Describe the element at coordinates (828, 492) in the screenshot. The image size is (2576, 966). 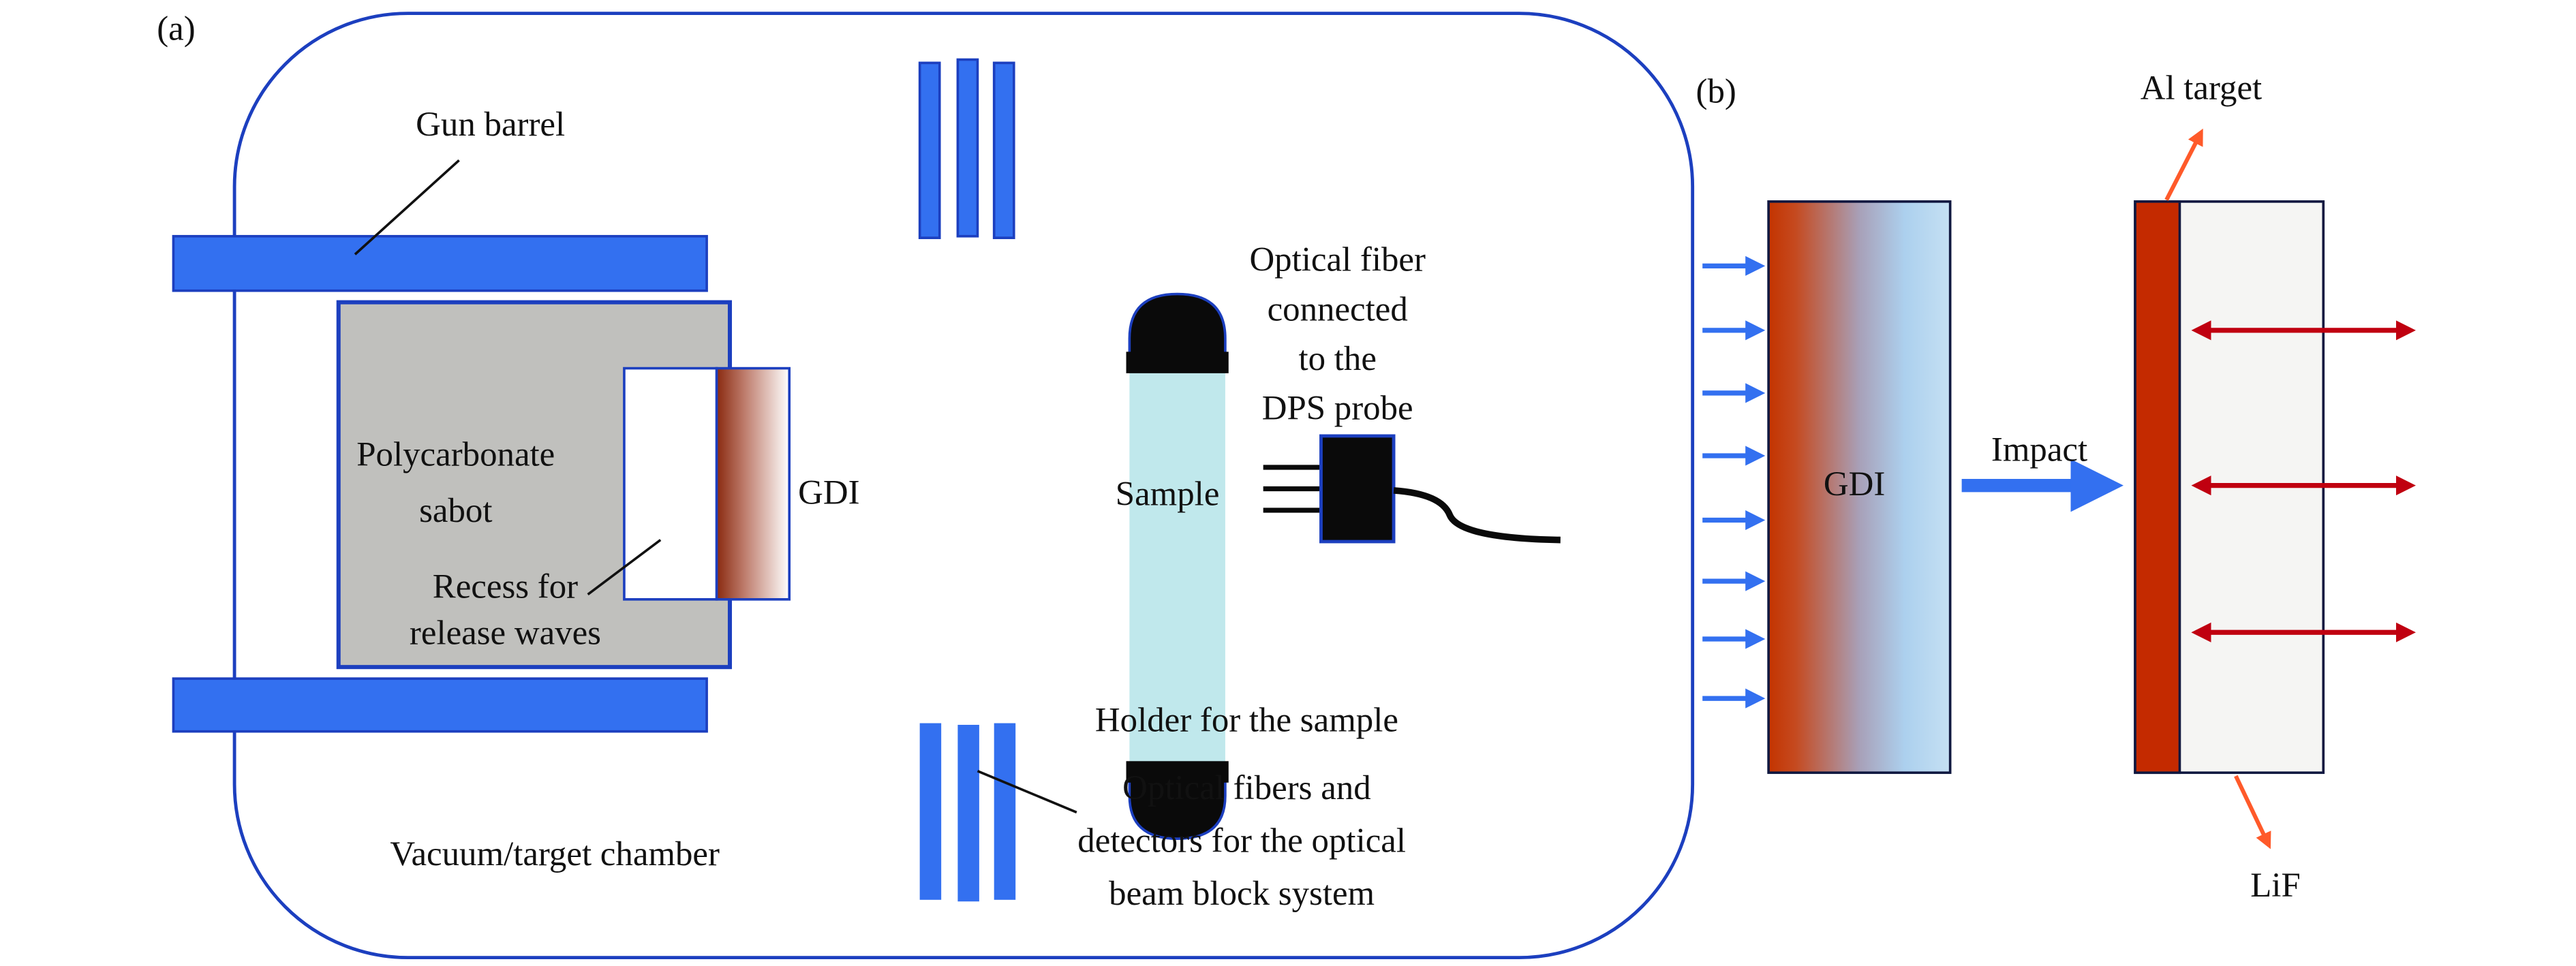
I see `gdi-label-a: GDI` at that location.